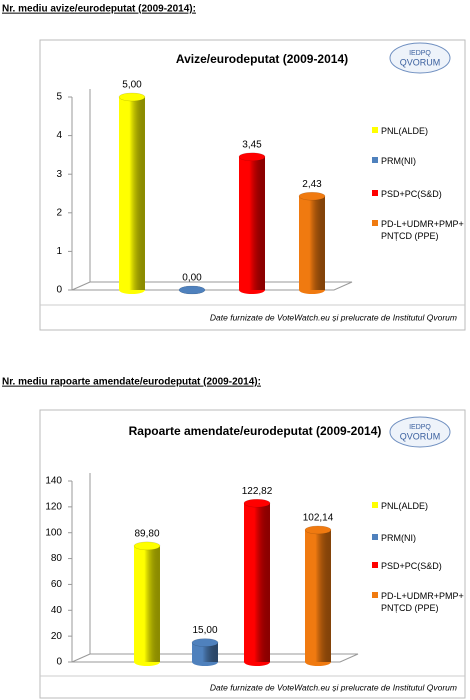 The width and height of the screenshot is (470, 700). Describe the element at coordinates (53, 506) in the screenshot. I see `y-tick-label: 120` at that location.